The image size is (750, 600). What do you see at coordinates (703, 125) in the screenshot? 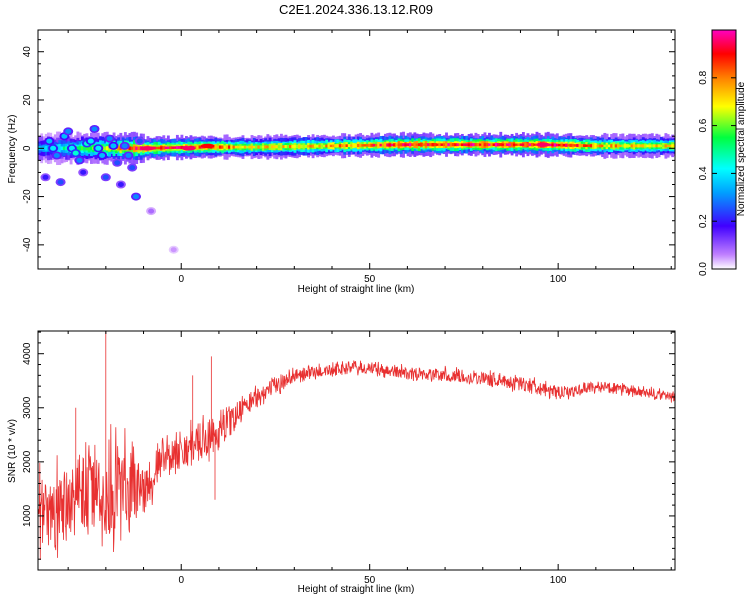
I see `colorbar-tick-label: 0.6` at bounding box center [703, 125].